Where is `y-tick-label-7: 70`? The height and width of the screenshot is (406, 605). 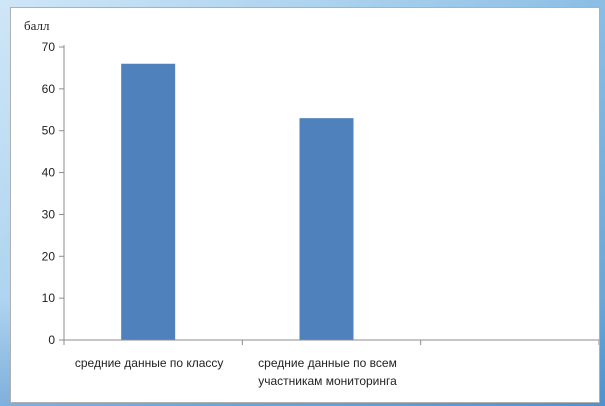
y-tick-label-7: 70 is located at coordinates (49, 47).